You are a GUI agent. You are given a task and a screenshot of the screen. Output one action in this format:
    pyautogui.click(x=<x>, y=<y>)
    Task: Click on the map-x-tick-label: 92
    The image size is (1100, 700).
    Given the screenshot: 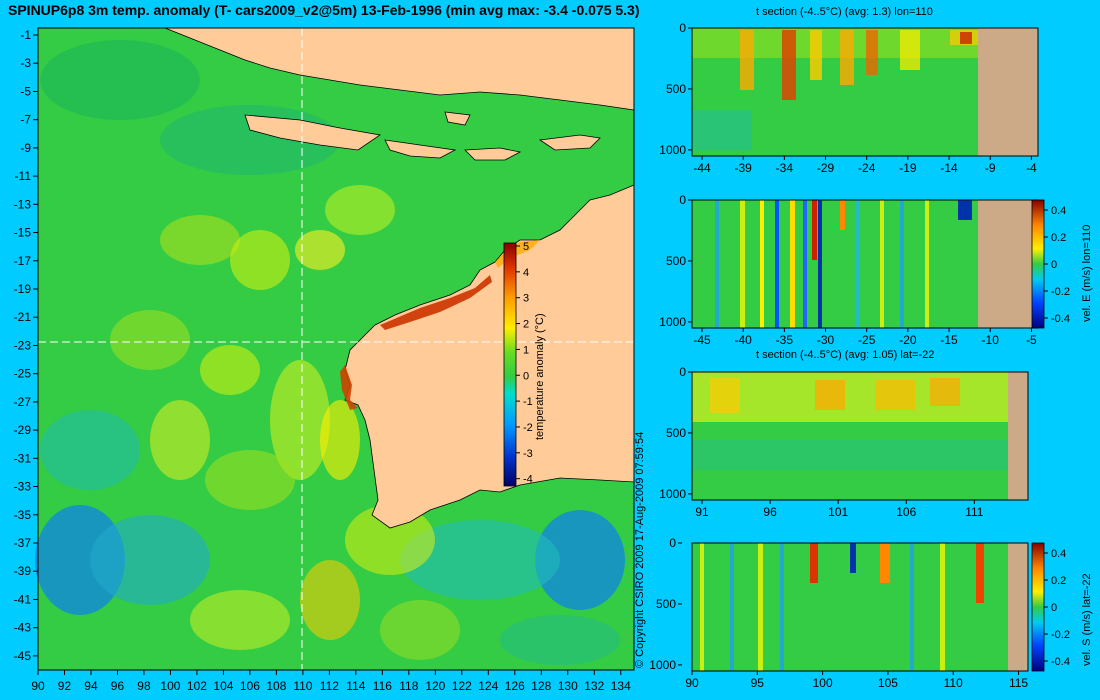 What is the action you would take?
    pyautogui.click(x=65, y=686)
    